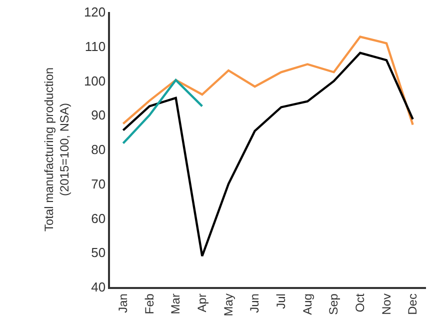 The width and height of the screenshot is (446, 332). What do you see at coordinates (98, 218) in the screenshot?
I see `y-tick-label: 60` at bounding box center [98, 218].